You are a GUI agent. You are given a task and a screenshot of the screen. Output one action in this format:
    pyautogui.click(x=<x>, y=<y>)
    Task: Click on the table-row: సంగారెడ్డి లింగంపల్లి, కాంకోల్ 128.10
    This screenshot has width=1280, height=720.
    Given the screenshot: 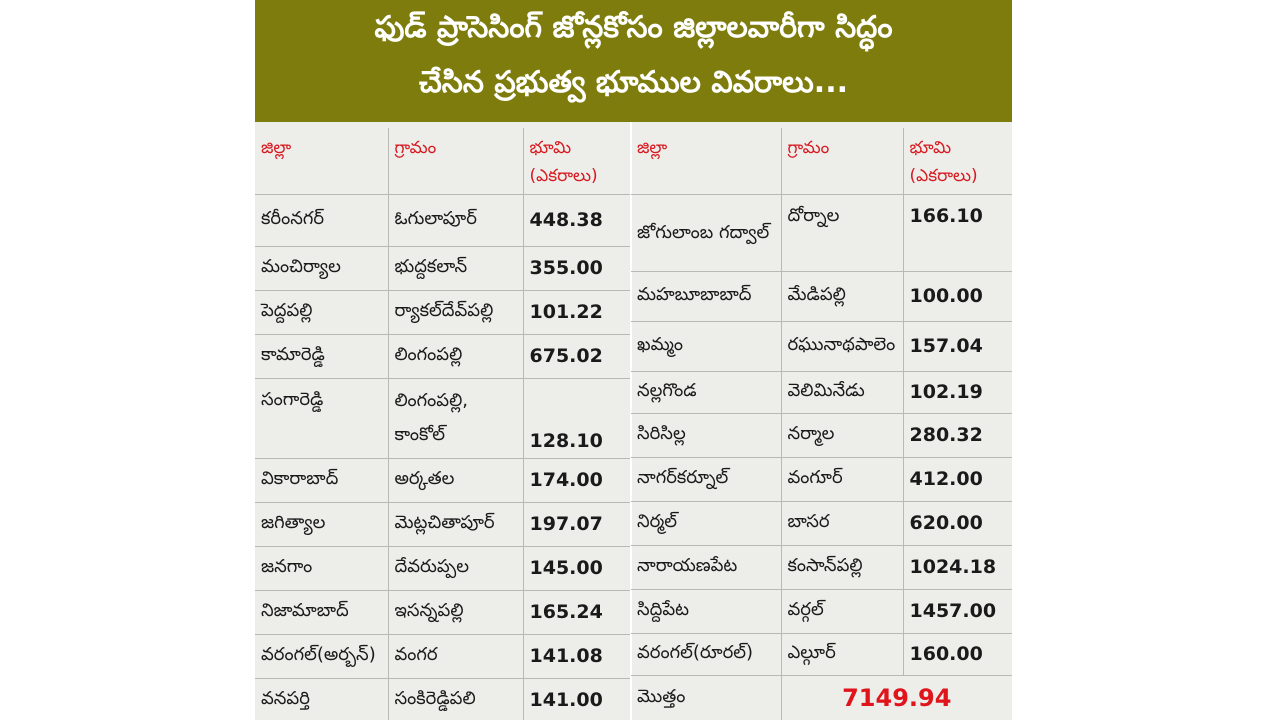 What is the action you would take?
    pyautogui.click(x=442, y=418)
    